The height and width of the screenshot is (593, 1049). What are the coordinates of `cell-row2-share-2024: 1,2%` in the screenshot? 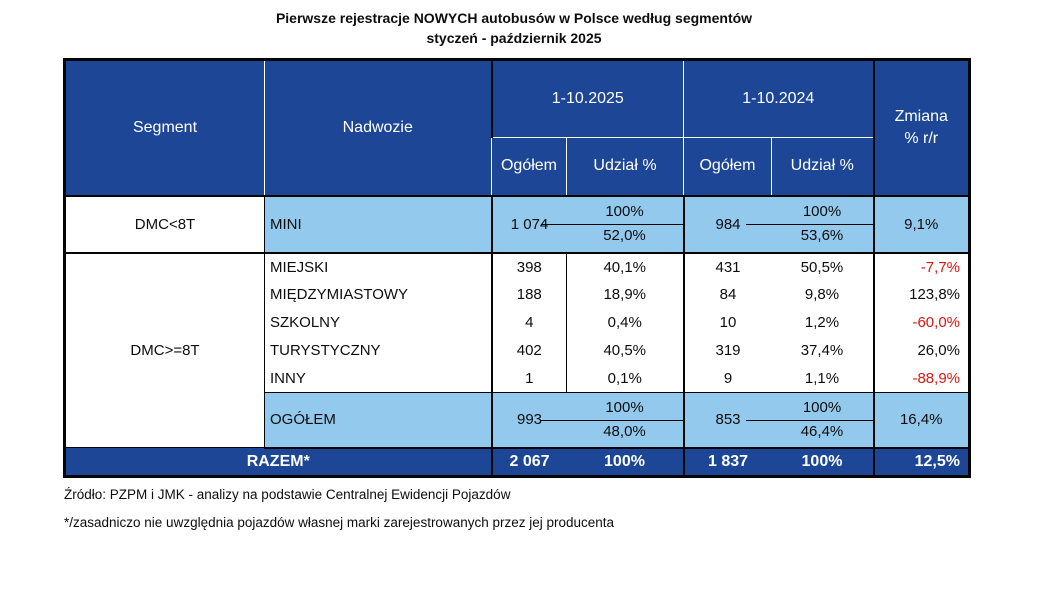 It's located at (822, 322).